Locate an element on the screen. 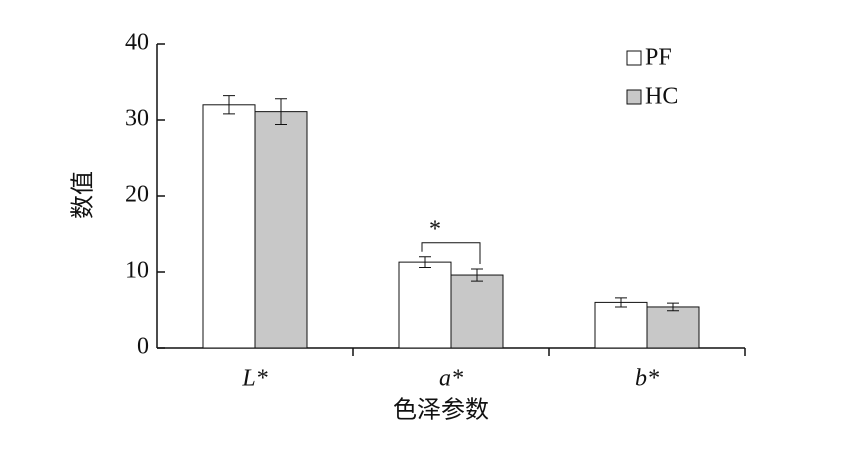  legend-label: HC is located at coordinates (661, 97).